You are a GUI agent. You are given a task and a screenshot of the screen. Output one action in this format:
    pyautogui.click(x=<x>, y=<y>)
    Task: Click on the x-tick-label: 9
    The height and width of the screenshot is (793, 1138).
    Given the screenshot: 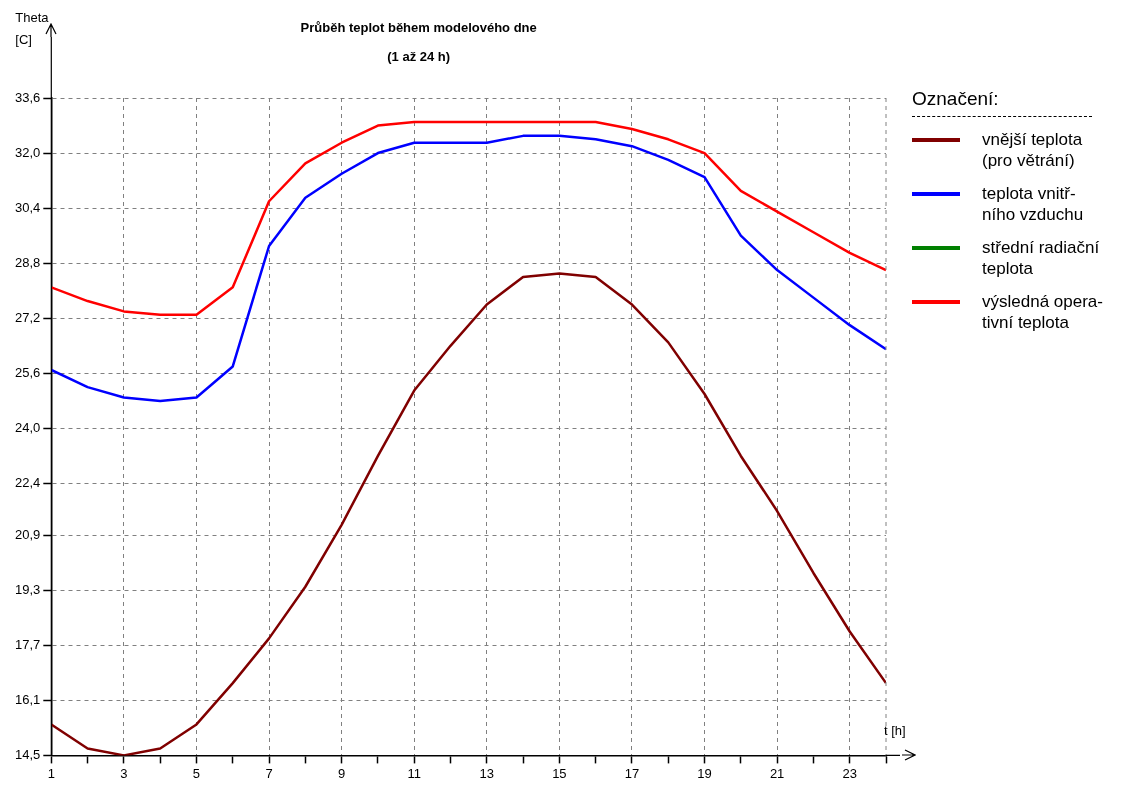 What is the action you would take?
    pyautogui.click(x=342, y=773)
    